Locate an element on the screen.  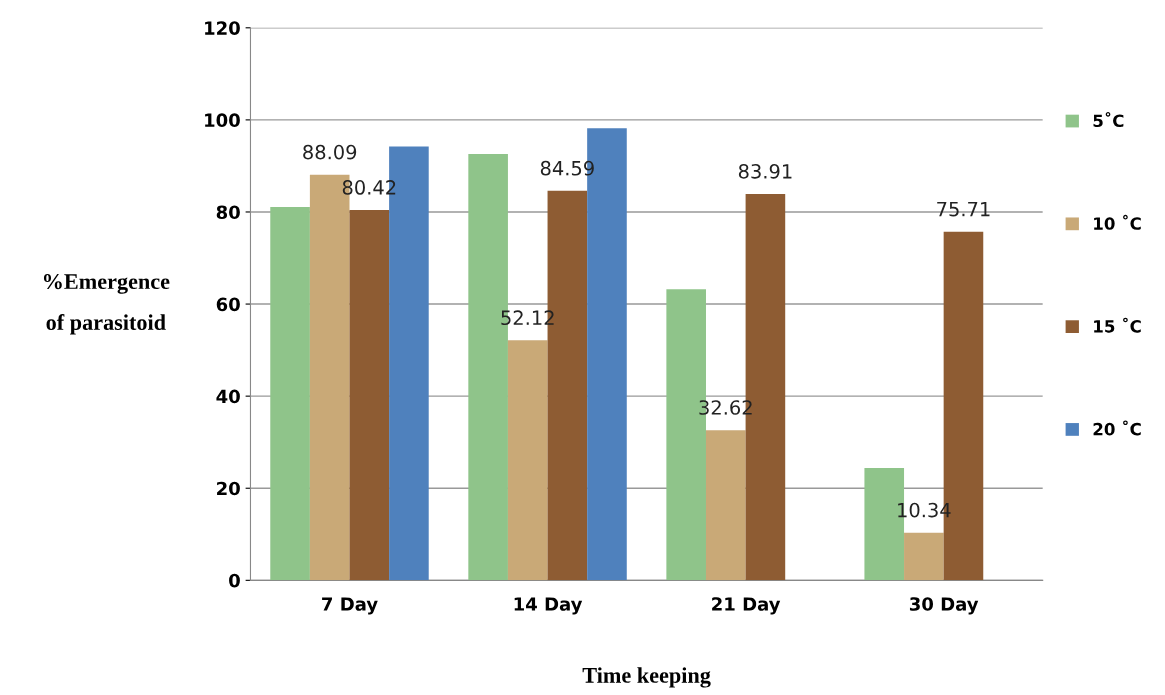
y-tick-label: 0 is located at coordinates (234, 580).